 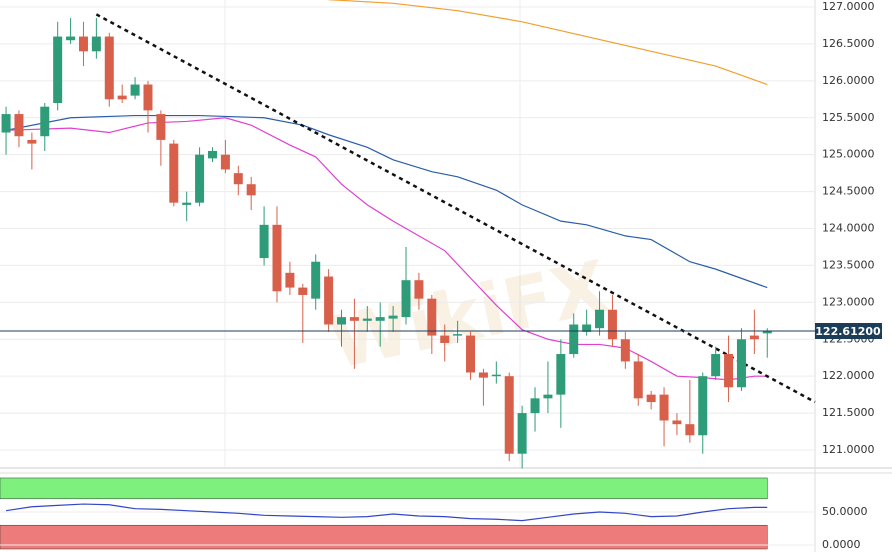 I want to click on current-price-label: 122.61200, so click(x=848, y=331).